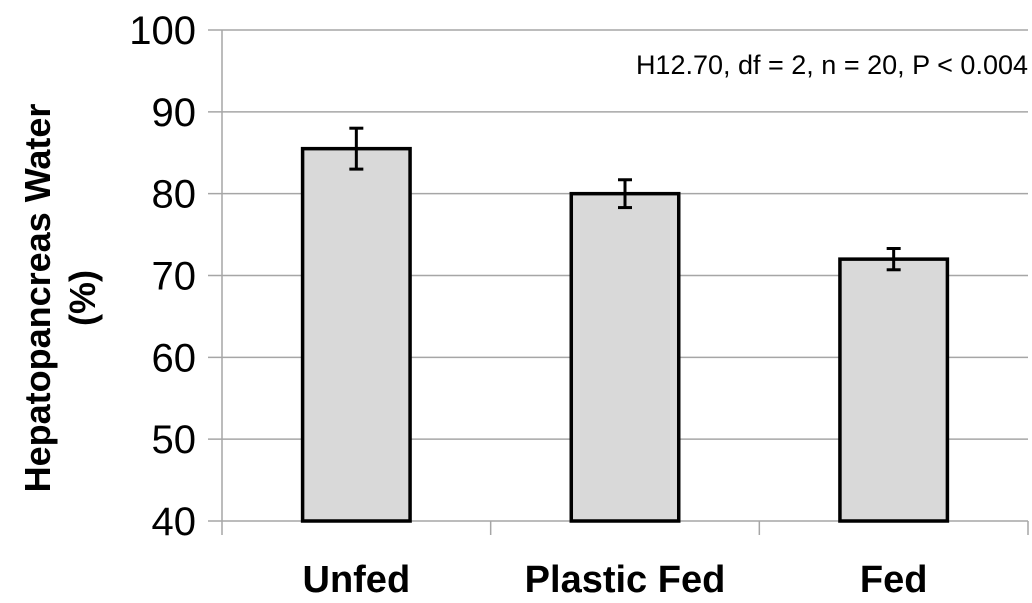 The height and width of the screenshot is (603, 1032). Describe the element at coordinates (174, 277) in the screenshot. I see `y-tick-label: 70` at that location.